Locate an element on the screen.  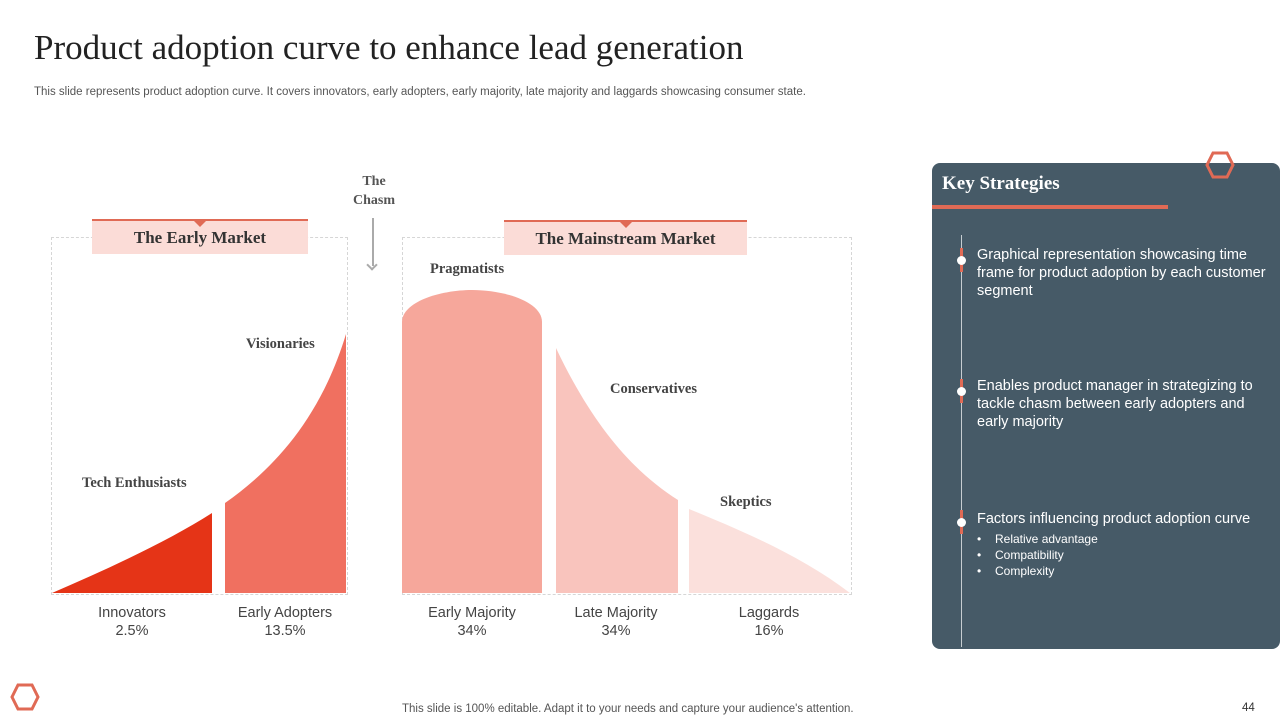
category-name: Late Majority is located at coordinates (616, 613).